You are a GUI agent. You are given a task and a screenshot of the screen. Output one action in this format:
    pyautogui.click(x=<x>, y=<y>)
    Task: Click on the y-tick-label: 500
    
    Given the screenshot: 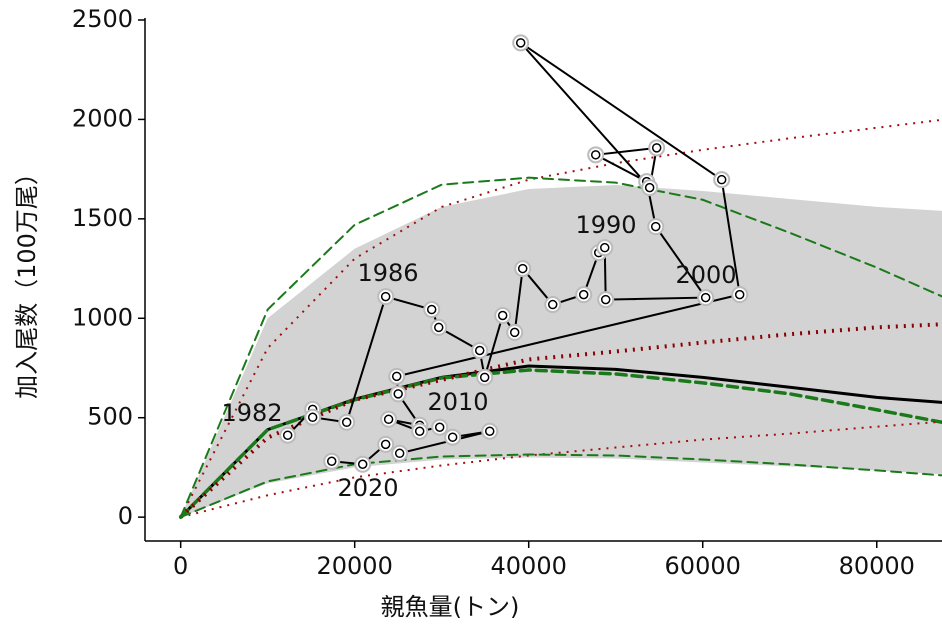 What is the action you would take?
    pyautogui.click(x=110, y=417)
    